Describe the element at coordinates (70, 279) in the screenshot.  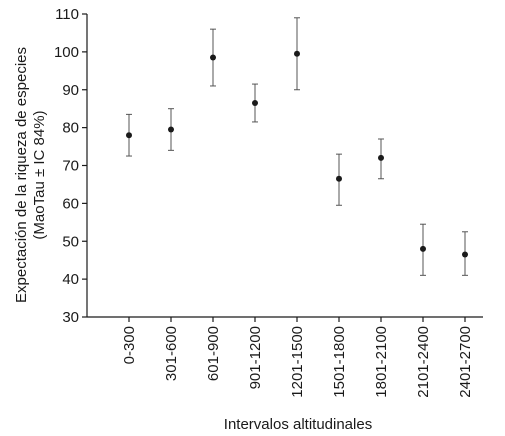
I see `y-tick-label: 40` at that location.